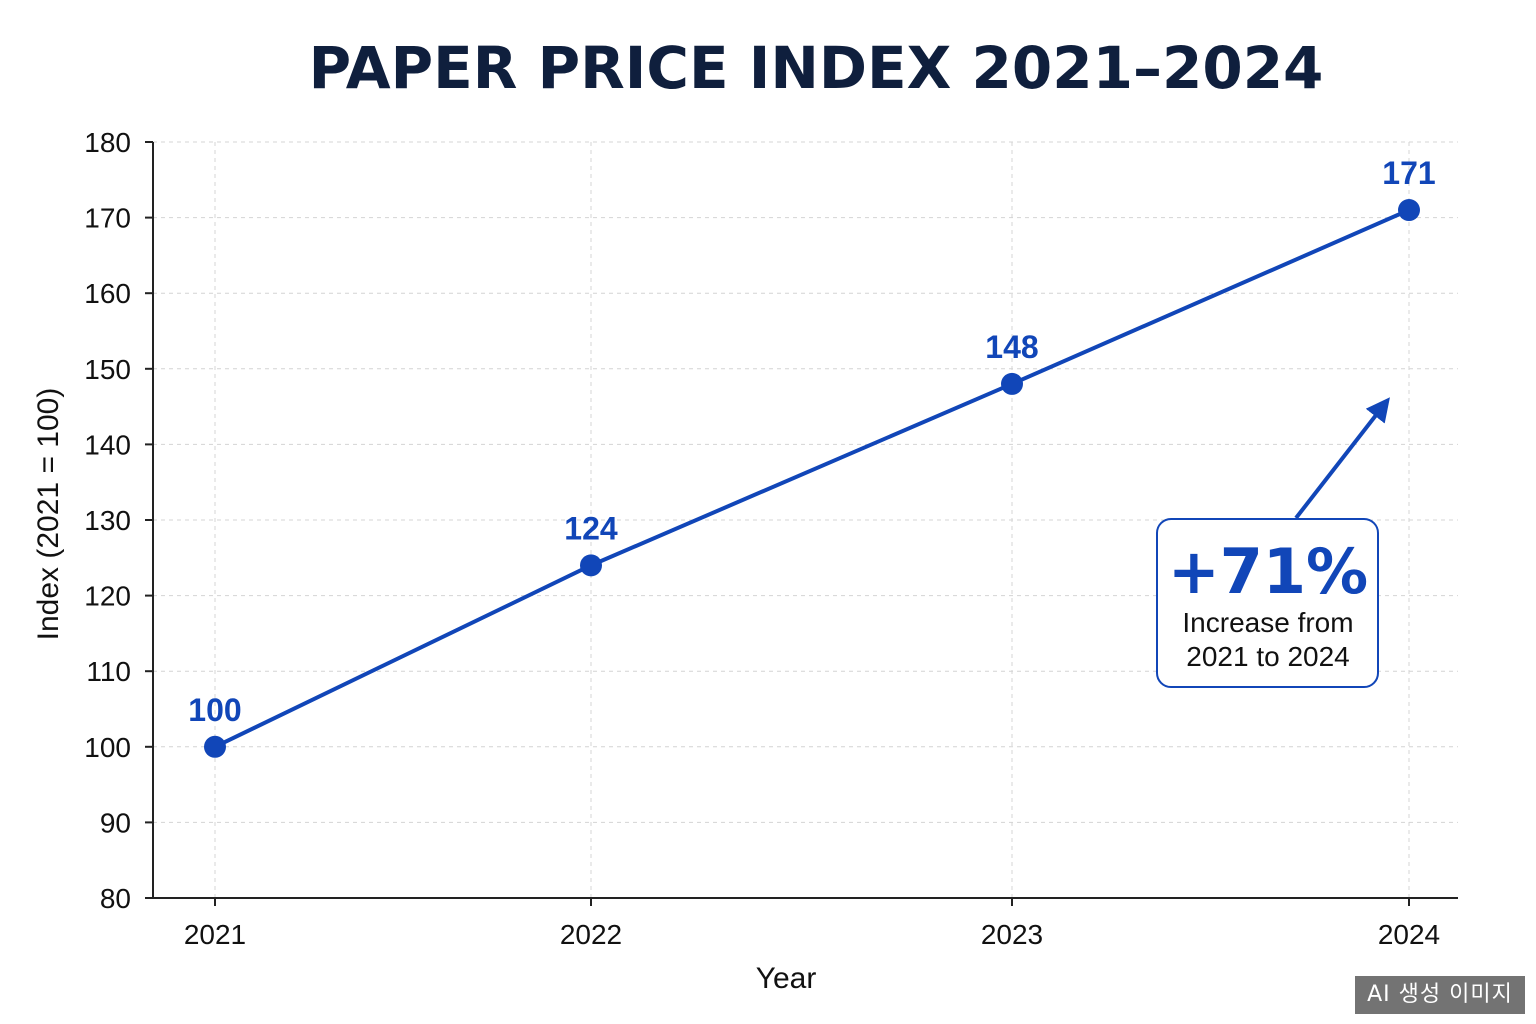 The width and height of the screenshot is (1536, 1024). I want to click on y-tick-label: 180, so click(107, 142).